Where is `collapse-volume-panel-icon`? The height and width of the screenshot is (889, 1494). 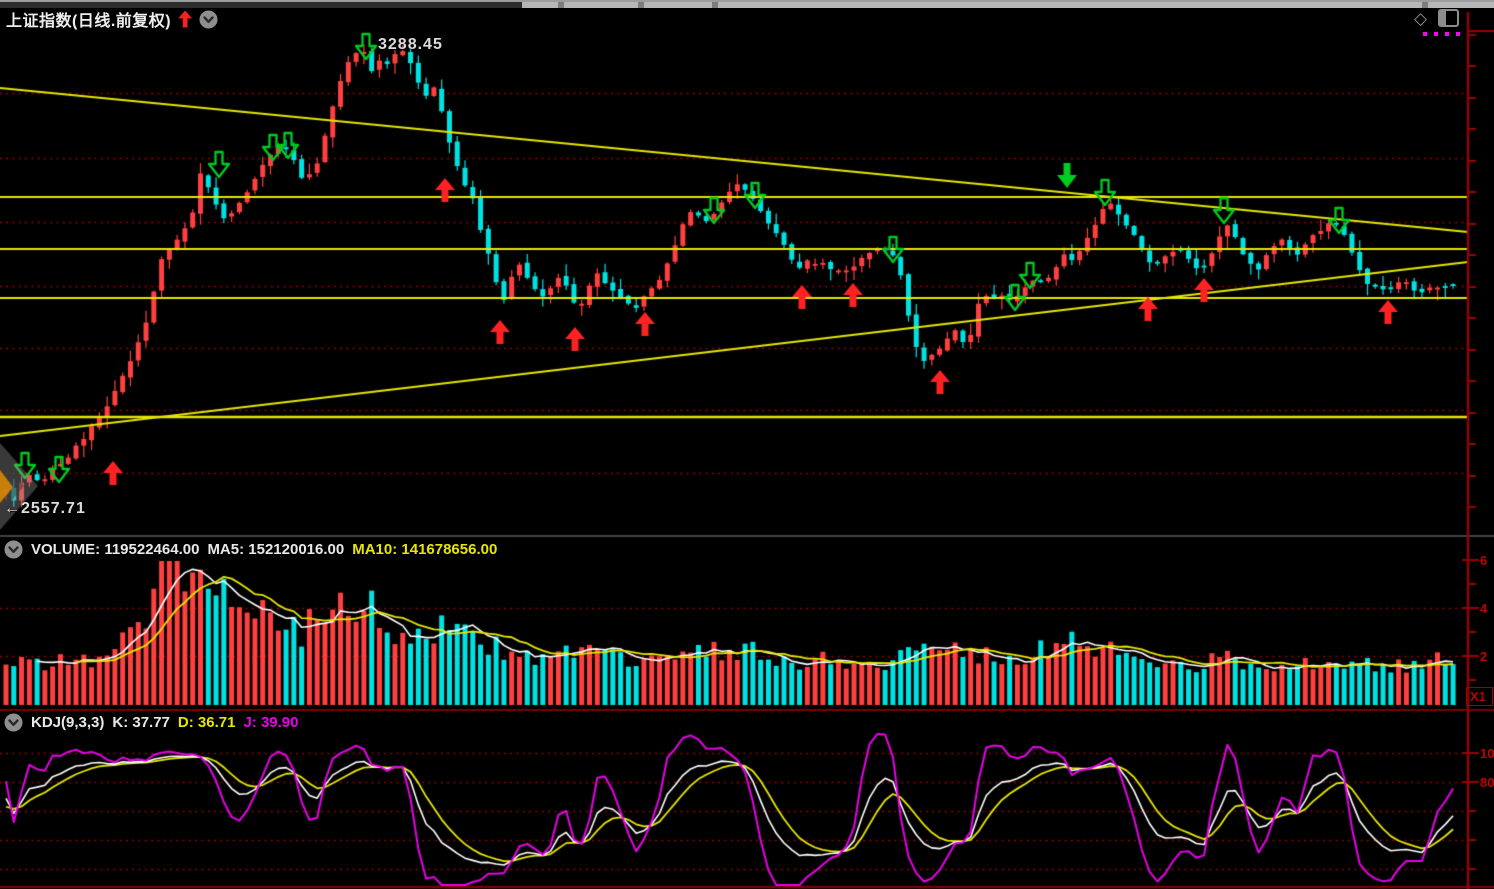 collapse-volume-panel-icon is located at coordinates (13, 549).